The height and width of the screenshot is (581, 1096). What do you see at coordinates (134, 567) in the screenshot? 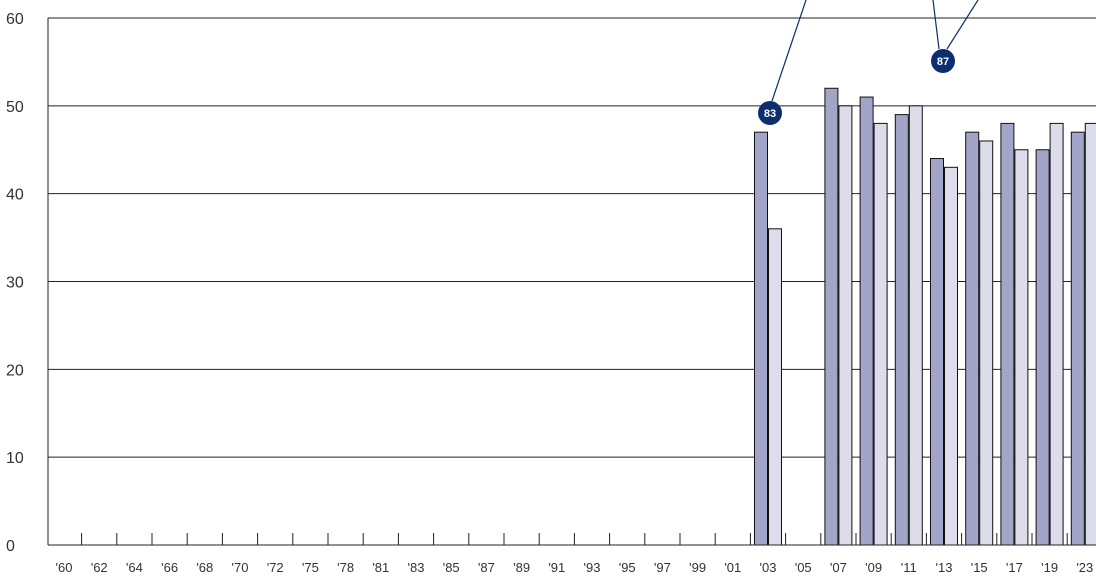
I see `x-tick-label: '64` at bounding box center [134, 567].